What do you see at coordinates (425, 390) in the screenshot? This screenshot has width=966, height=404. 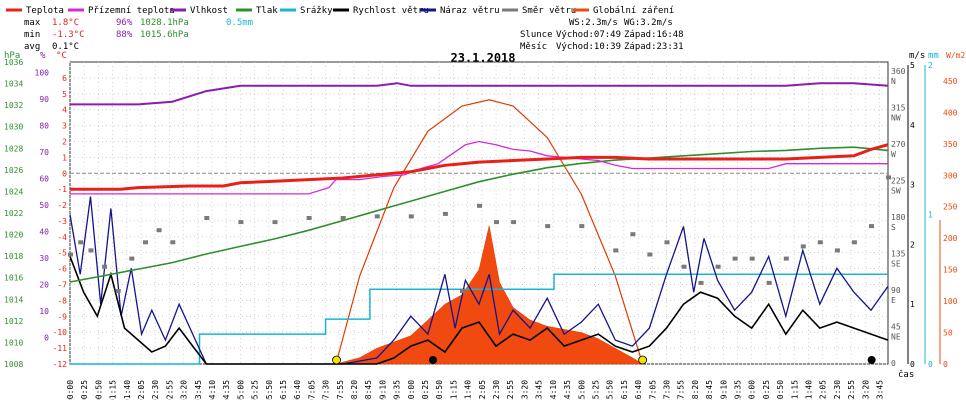 I see `x-tick-label: 10:25` at bounding box center [425, 390].